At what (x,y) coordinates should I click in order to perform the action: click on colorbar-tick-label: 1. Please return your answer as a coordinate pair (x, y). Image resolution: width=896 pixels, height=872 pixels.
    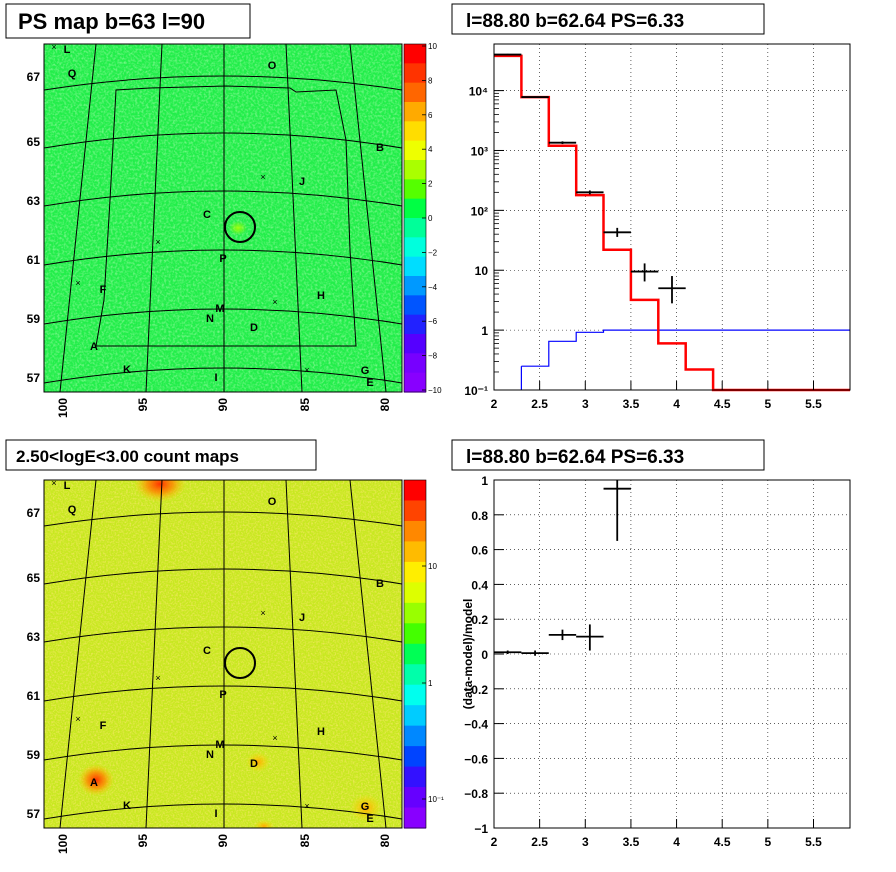
    Looking at the image, I should click on (430, 683).